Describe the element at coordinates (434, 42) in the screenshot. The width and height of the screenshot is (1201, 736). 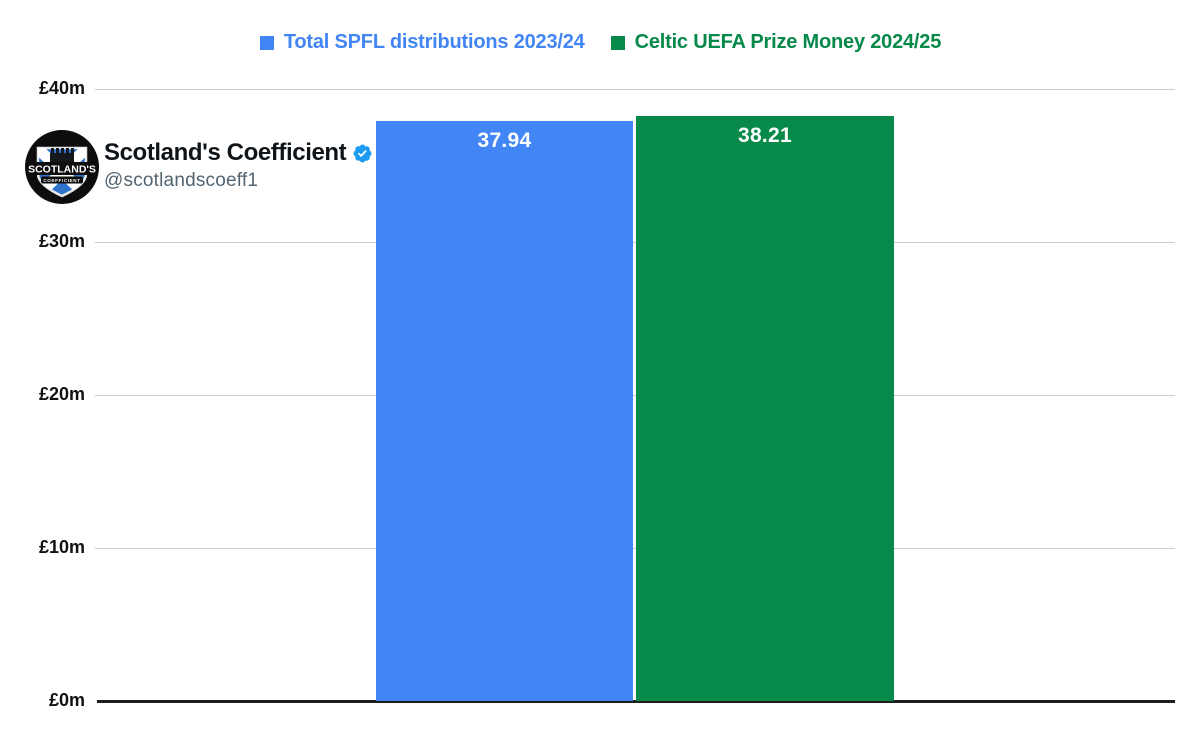
I see `legend-label-spfl: Total SPFL distributions 2023/24` at that location.